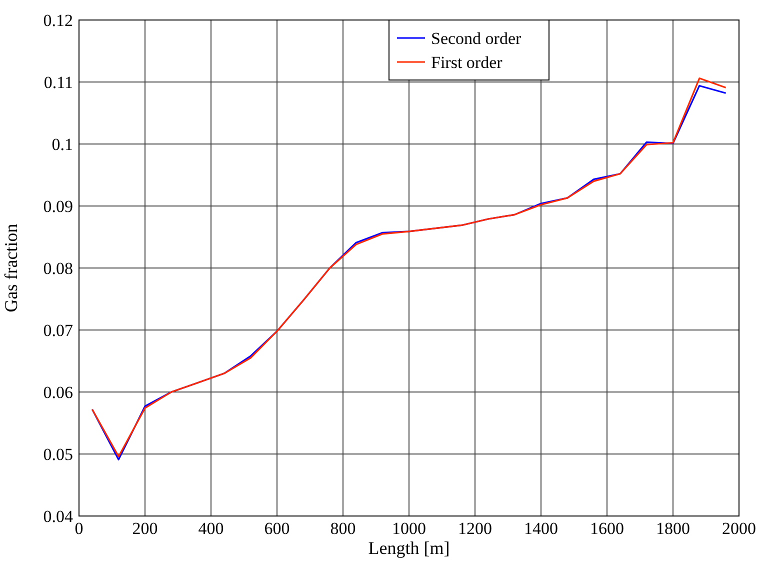 Image resolution: width=759 pixels, height=562 pixels. Describe the element at coordinates (58, 20) in the screenshot. I see `y-tick-label: 0.12` at that location.